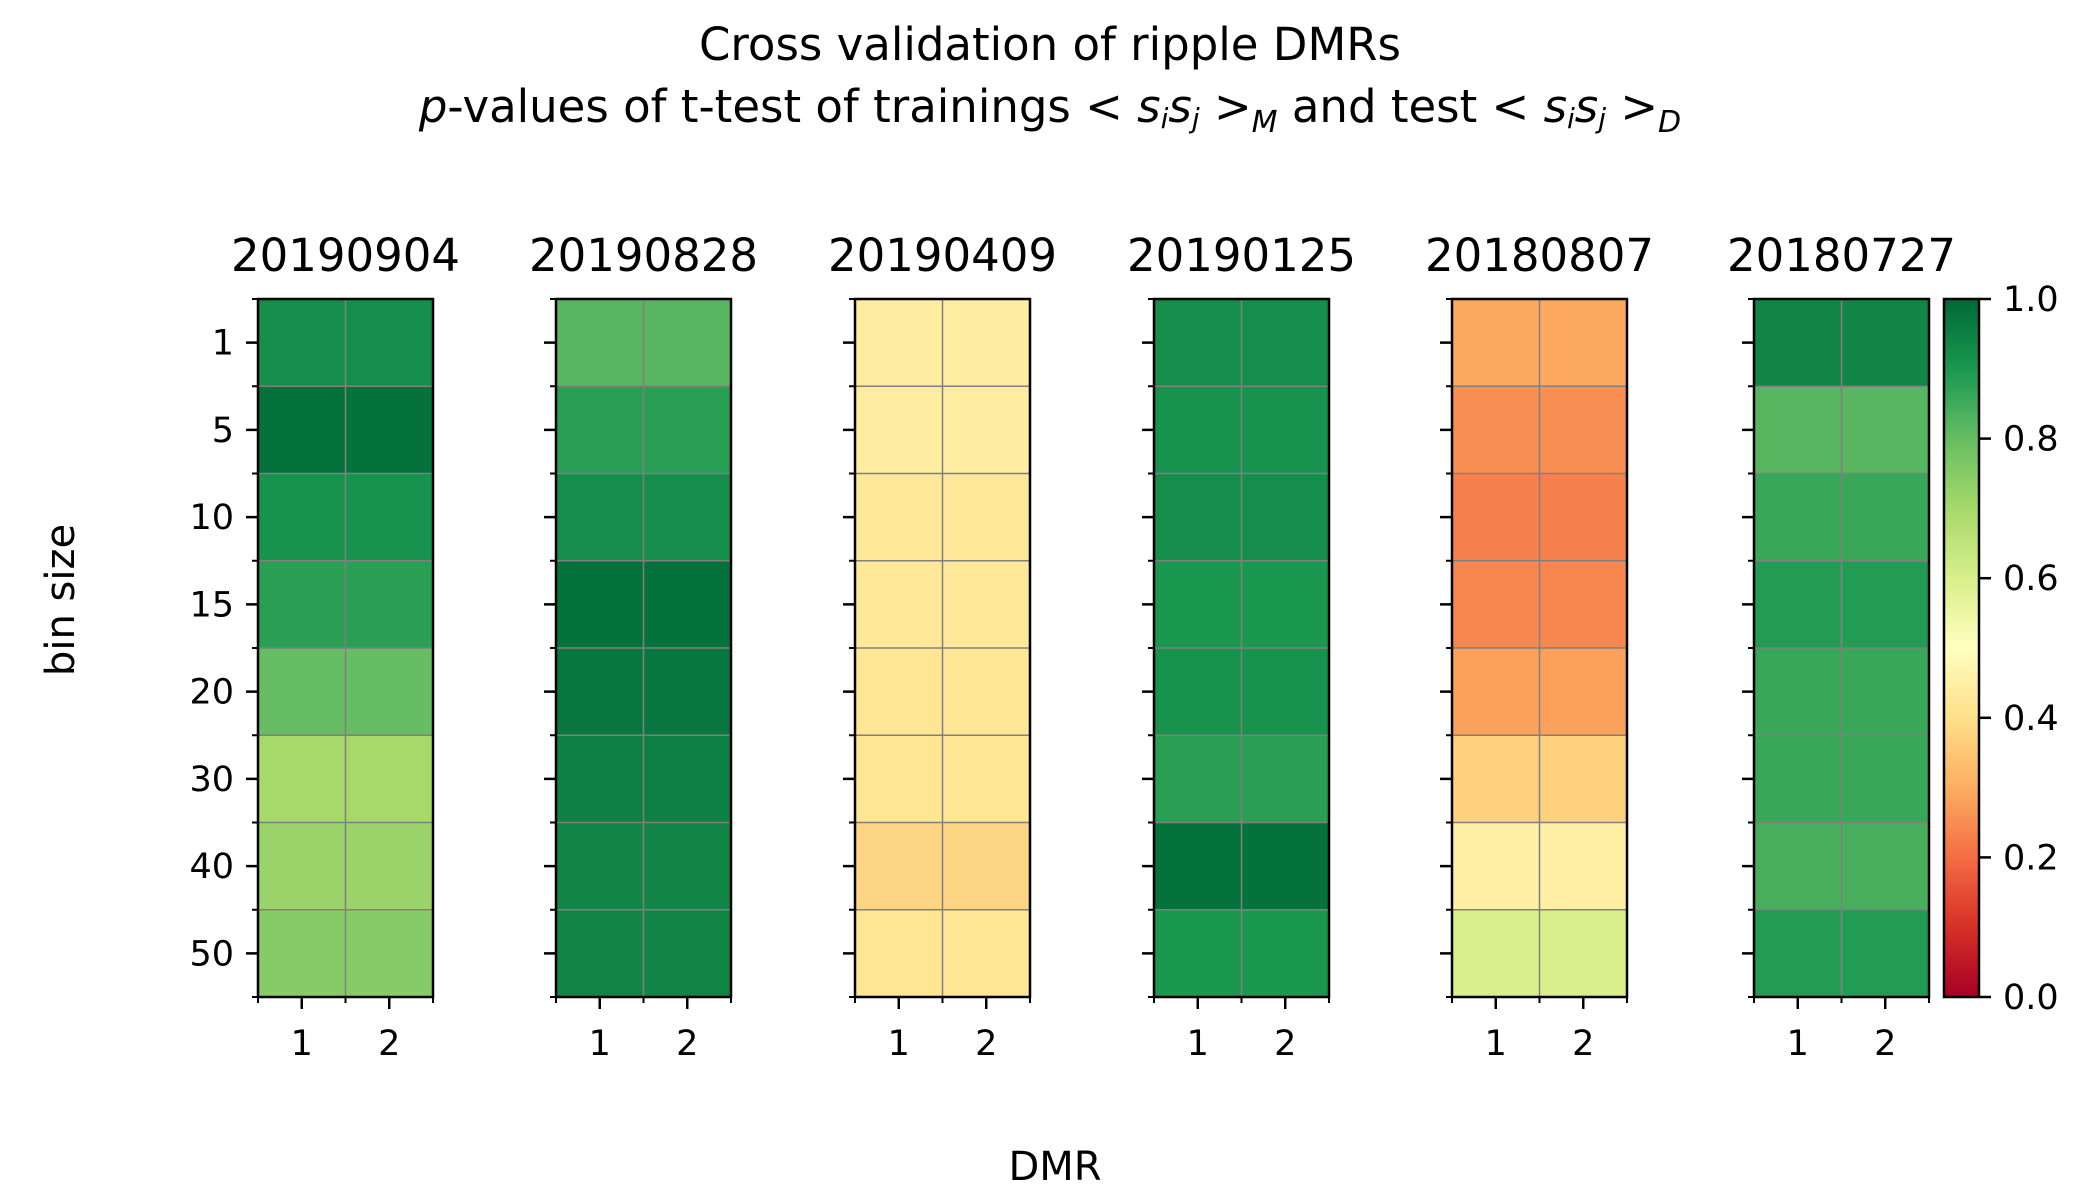  I want to click on colorbar-tick-label: 0.0, so click(2031, 998).